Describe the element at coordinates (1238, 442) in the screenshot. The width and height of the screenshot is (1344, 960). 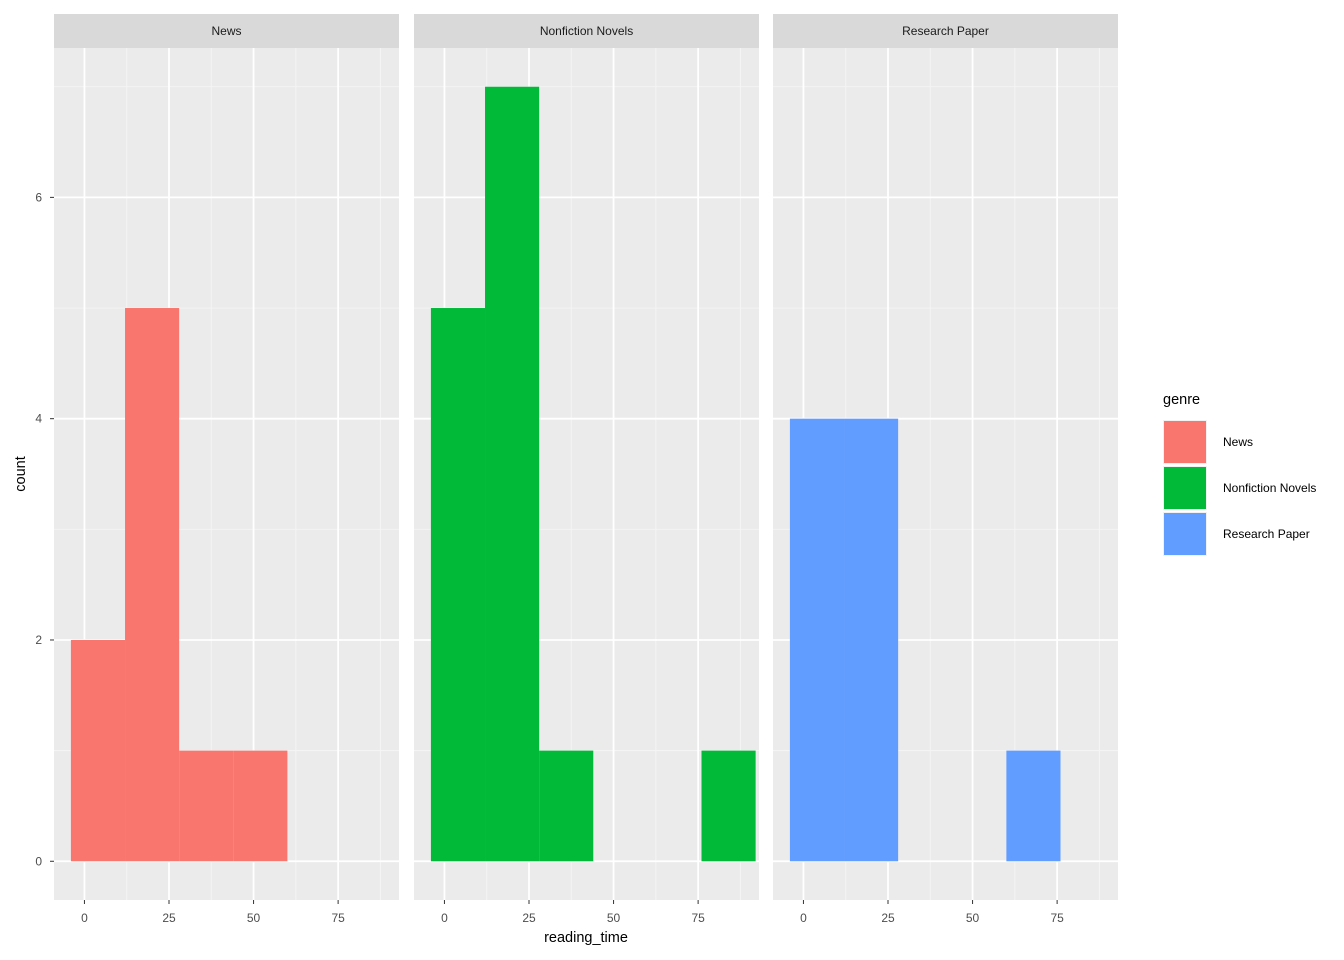
I see `legend-label: News` at that location.